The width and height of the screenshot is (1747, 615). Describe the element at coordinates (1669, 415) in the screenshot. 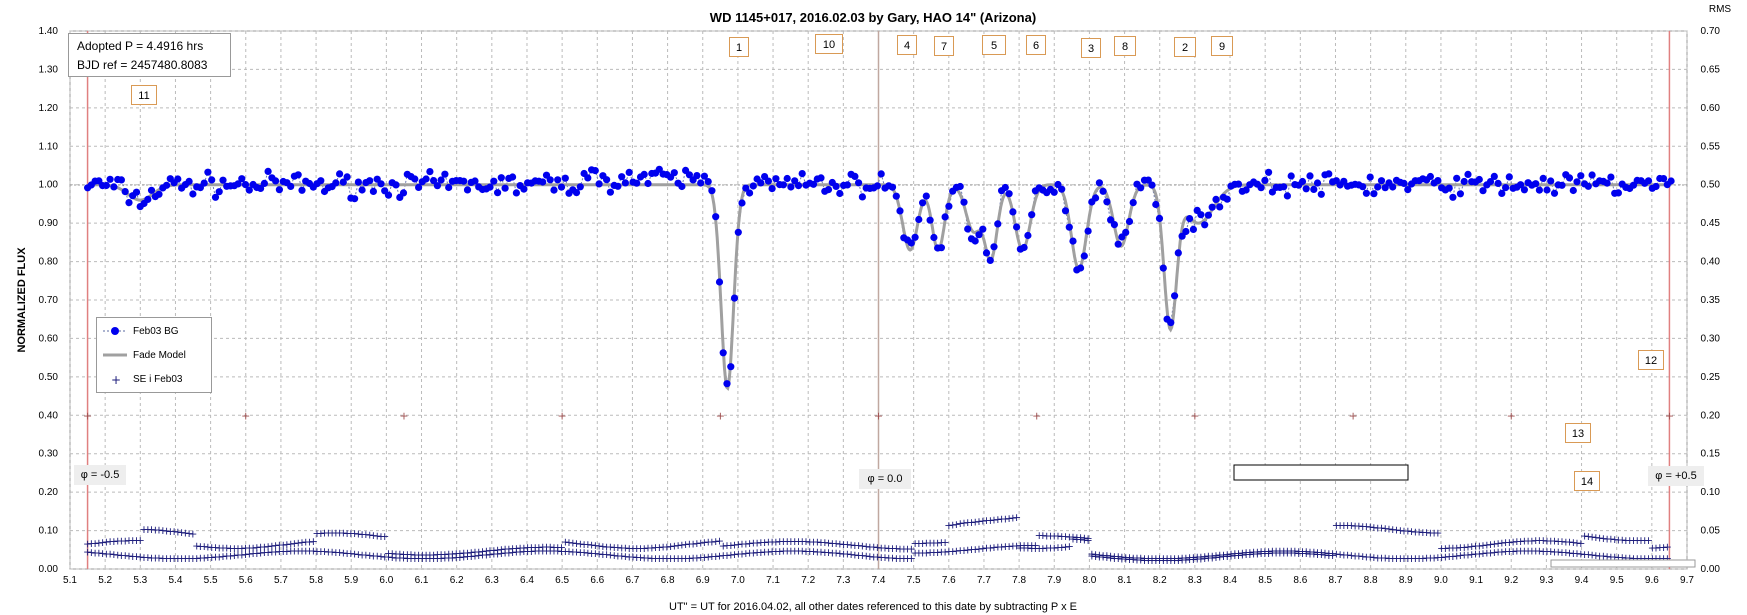

I see `period-tick-mark: +` at that location.